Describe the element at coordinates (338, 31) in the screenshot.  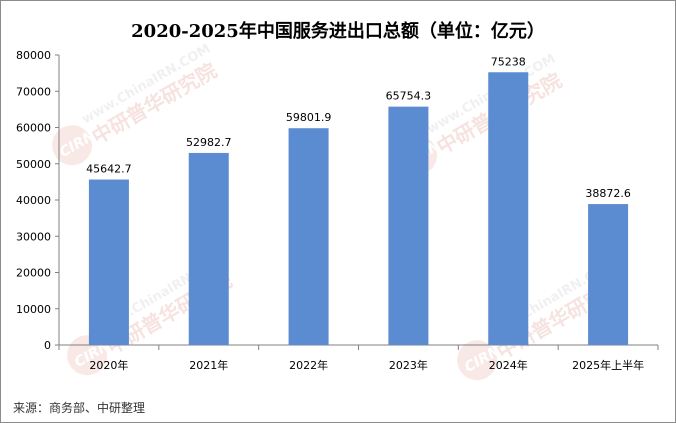
I see `chart-title: 2020-2025年中国服务进出口总额（单位：亿元）` at that location.